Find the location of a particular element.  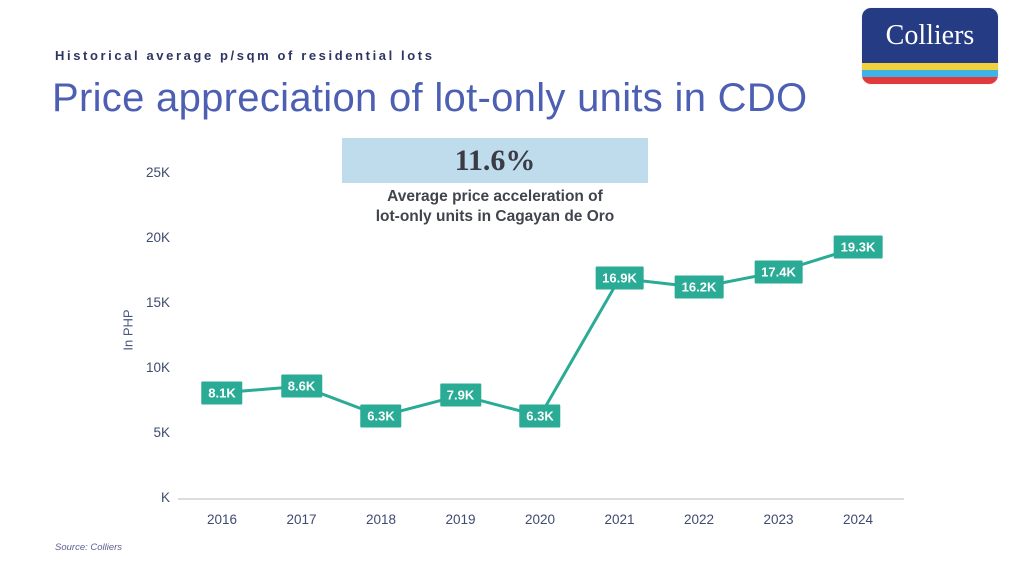

data-point-label-2019: 7.9K is located at coordinates (460, 395).